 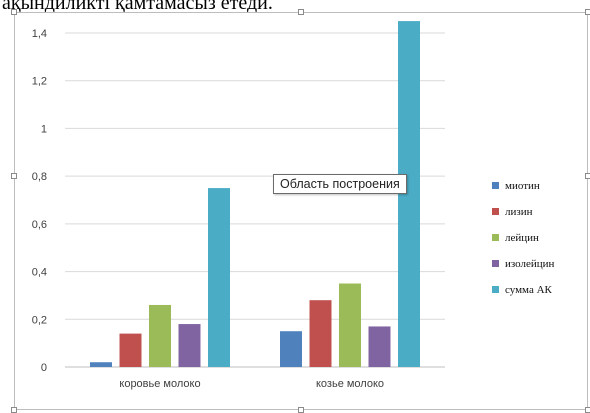 I want to click on y-tick-label: 0,2, so click(x=39, y=320).